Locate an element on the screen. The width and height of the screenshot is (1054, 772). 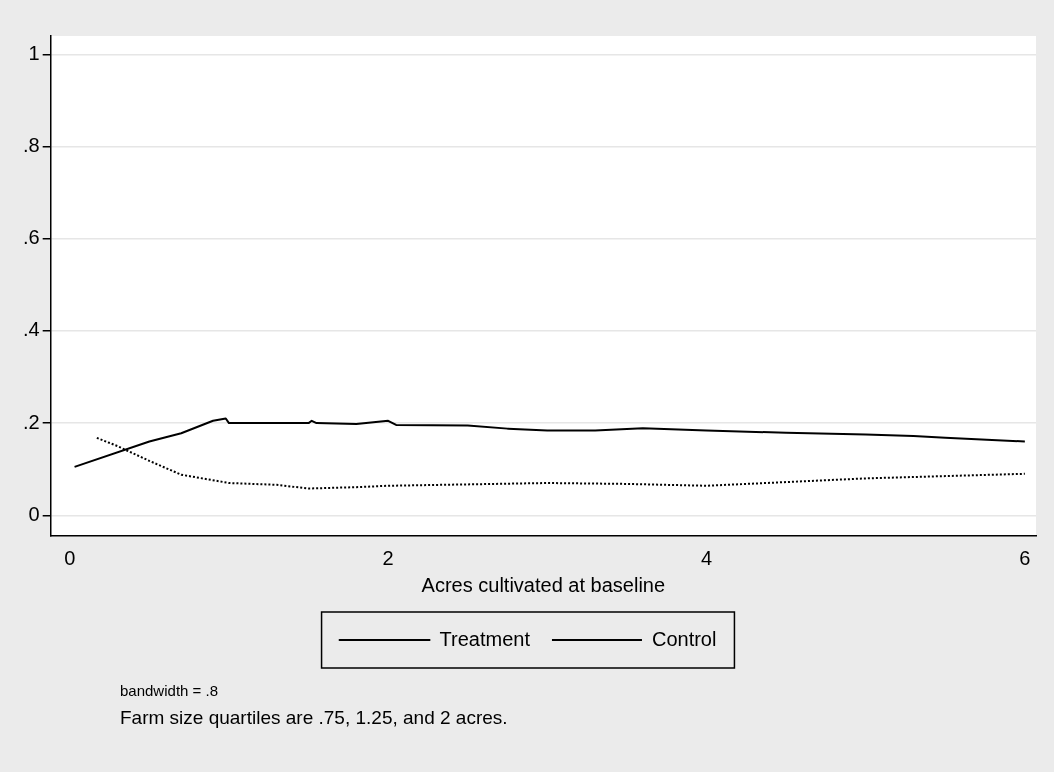
y-tick-label: 0 is located at coordinates (34, 513).